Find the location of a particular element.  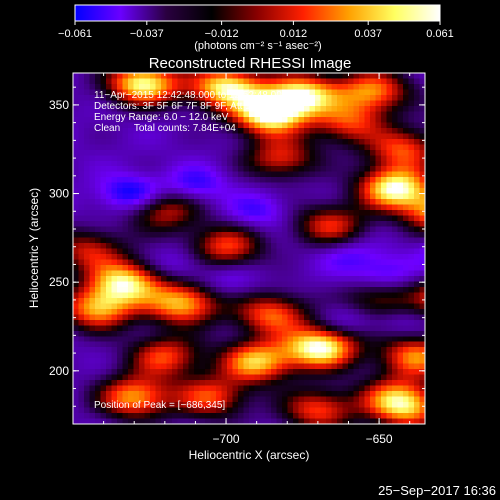

annotation-detectors: Detectors: 3F 5F 6F 7F 8F 9F, Att 1 is located at coordinates (172, 106).